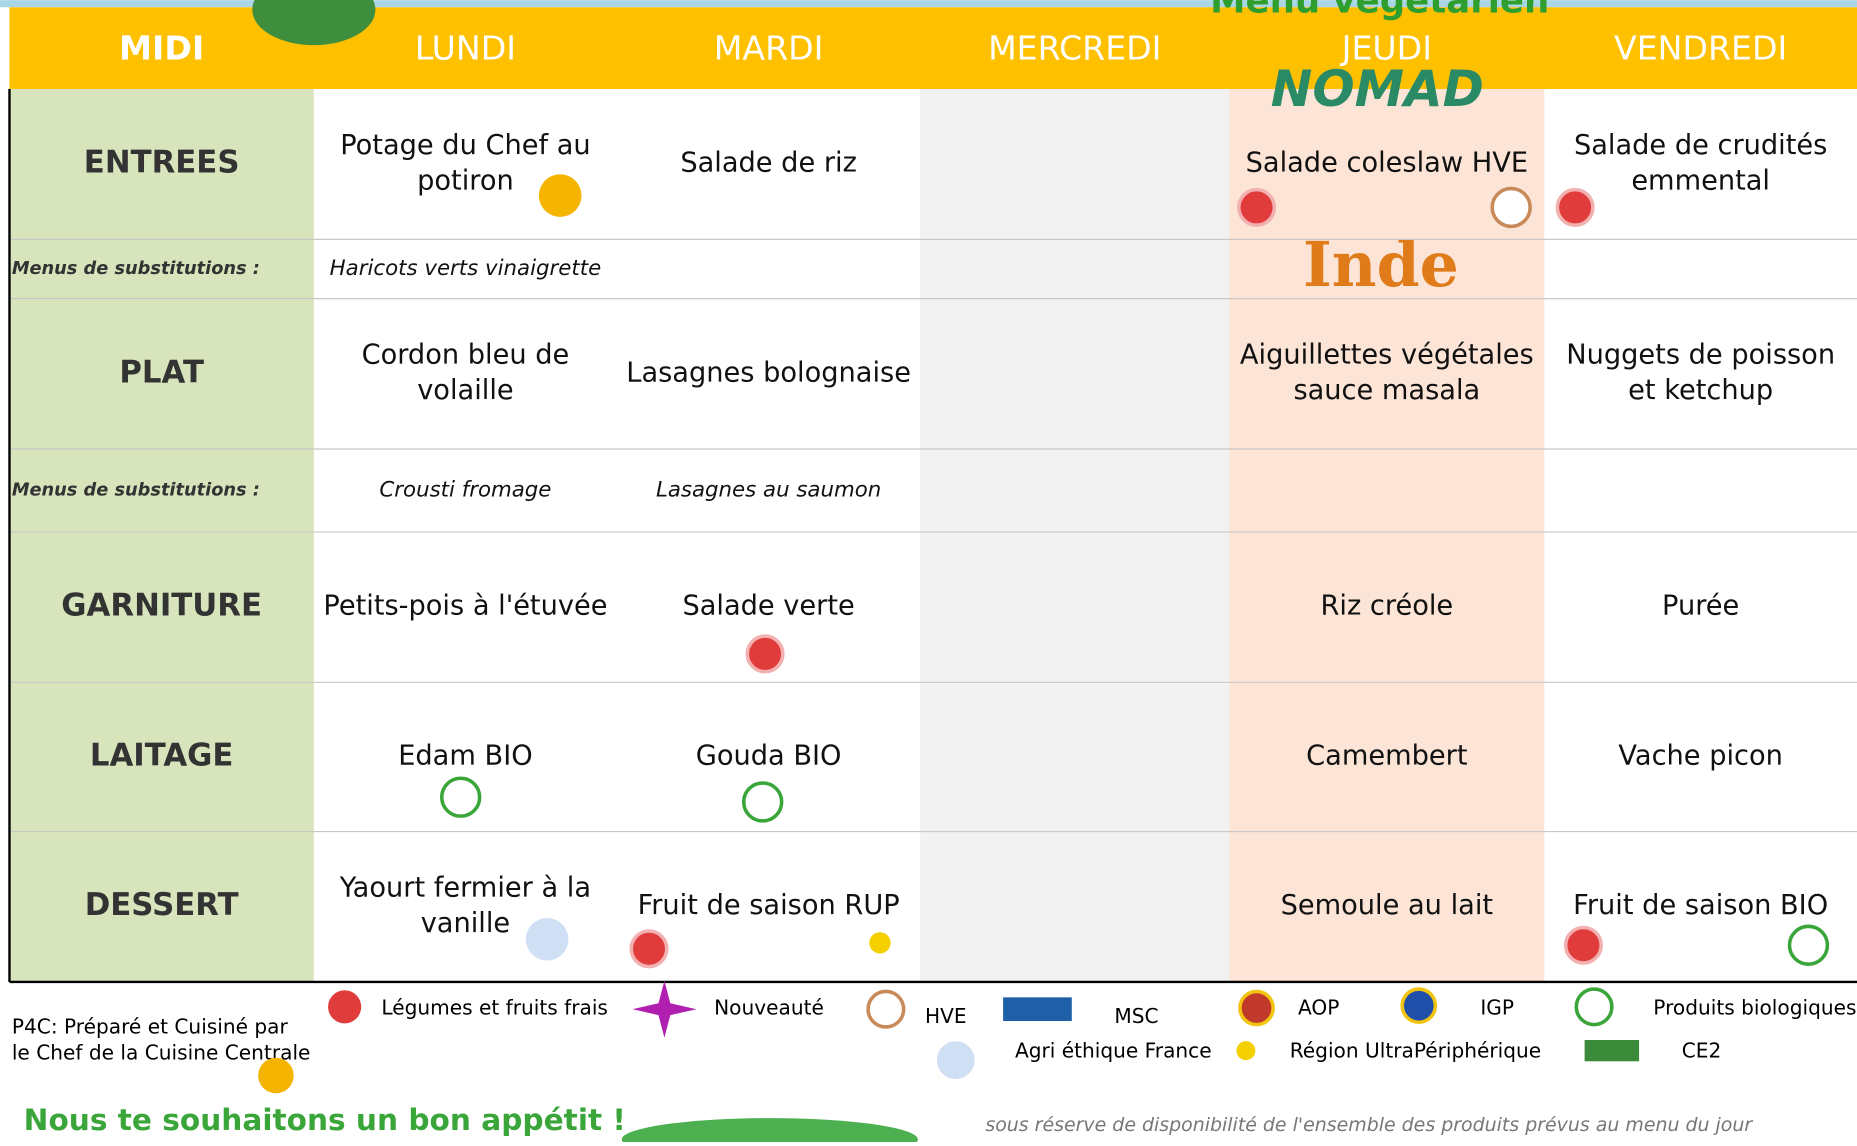  I want to click on menu-item: Purée, so click(1700, 606).